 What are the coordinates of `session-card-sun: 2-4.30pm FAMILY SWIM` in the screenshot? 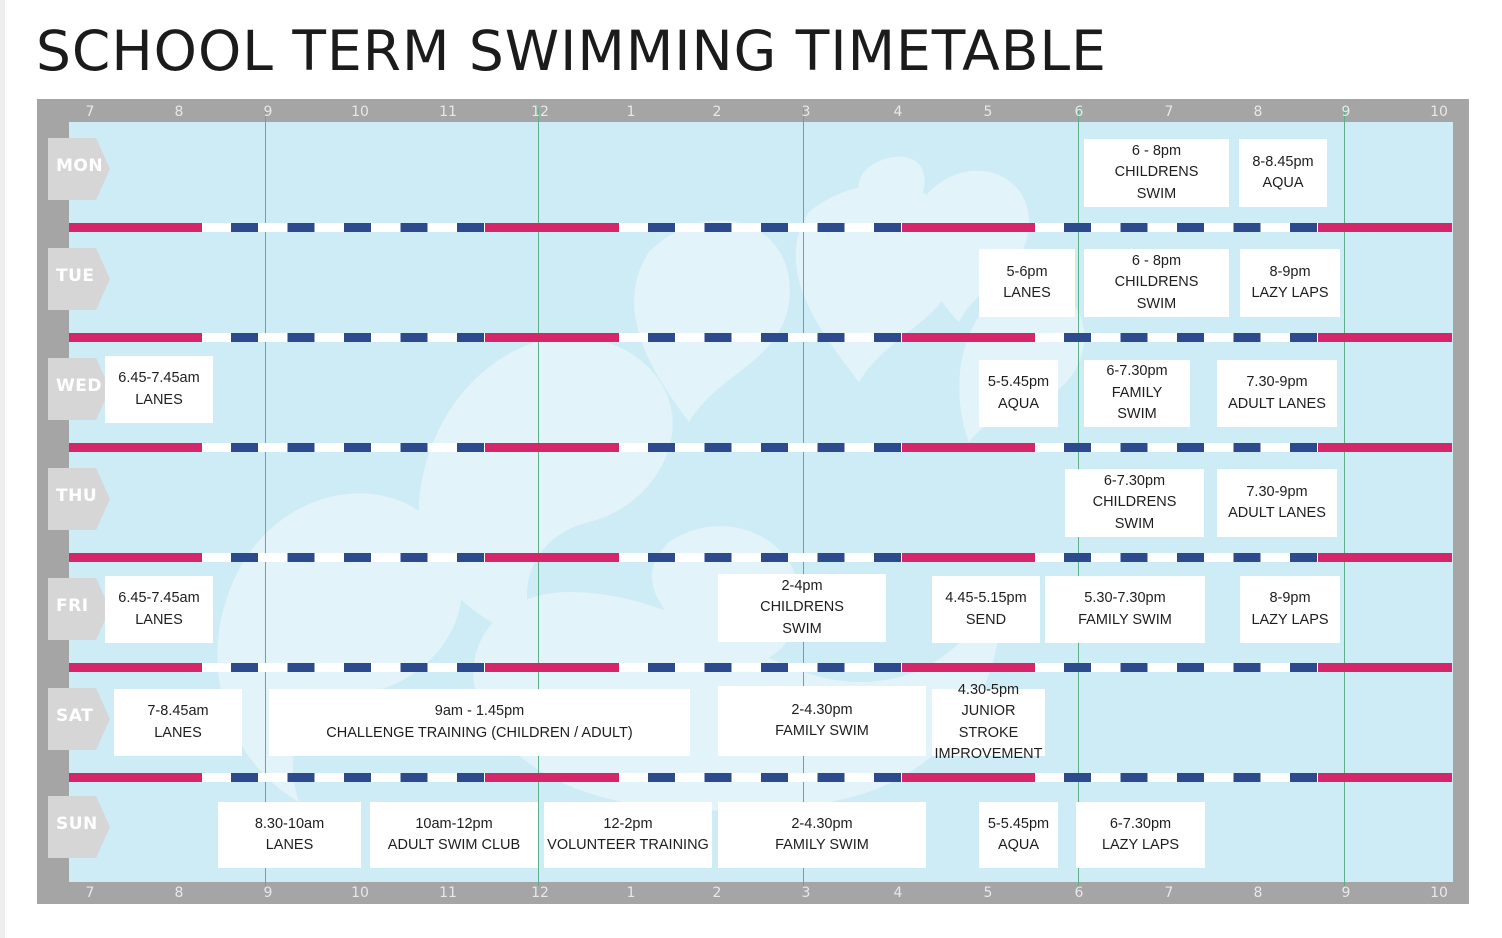 It's located at (822, 835).